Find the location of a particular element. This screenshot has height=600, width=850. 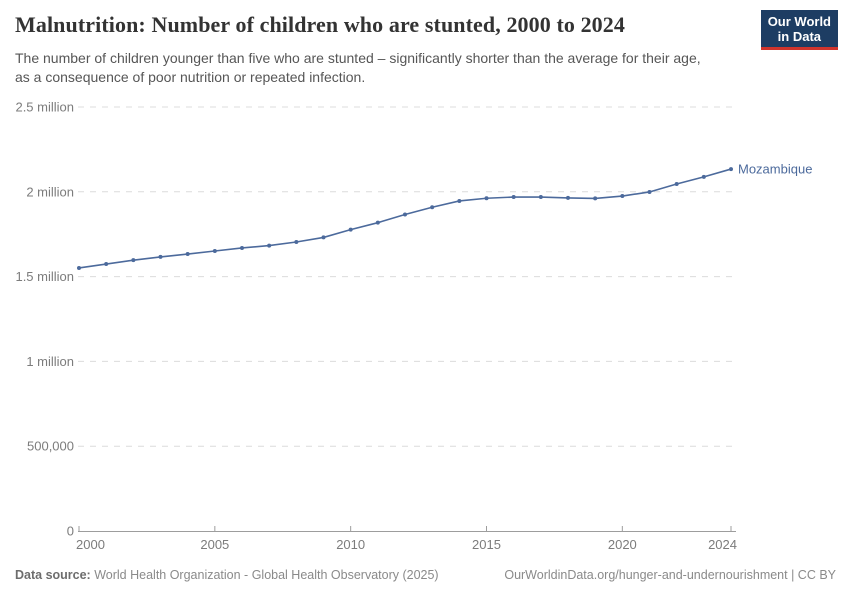

x-axis-label: 2000 is located at coordinates (90, 544).